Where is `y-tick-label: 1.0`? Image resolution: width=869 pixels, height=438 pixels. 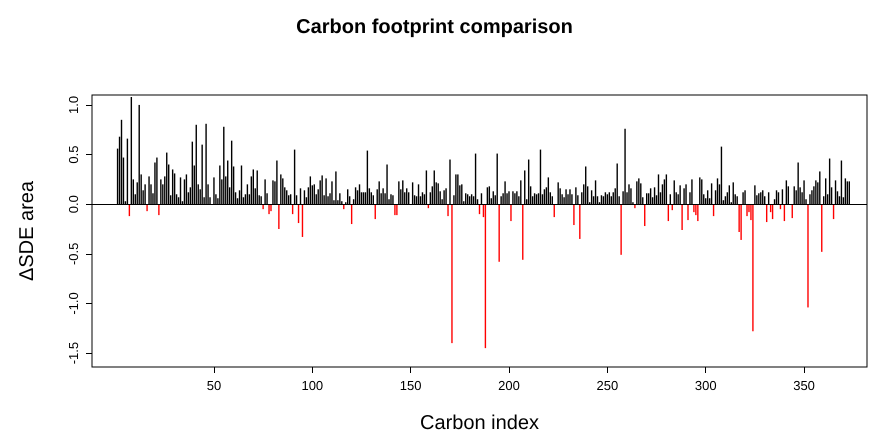
y-tick-label: 1.0 is located at coordinates (73, 105).